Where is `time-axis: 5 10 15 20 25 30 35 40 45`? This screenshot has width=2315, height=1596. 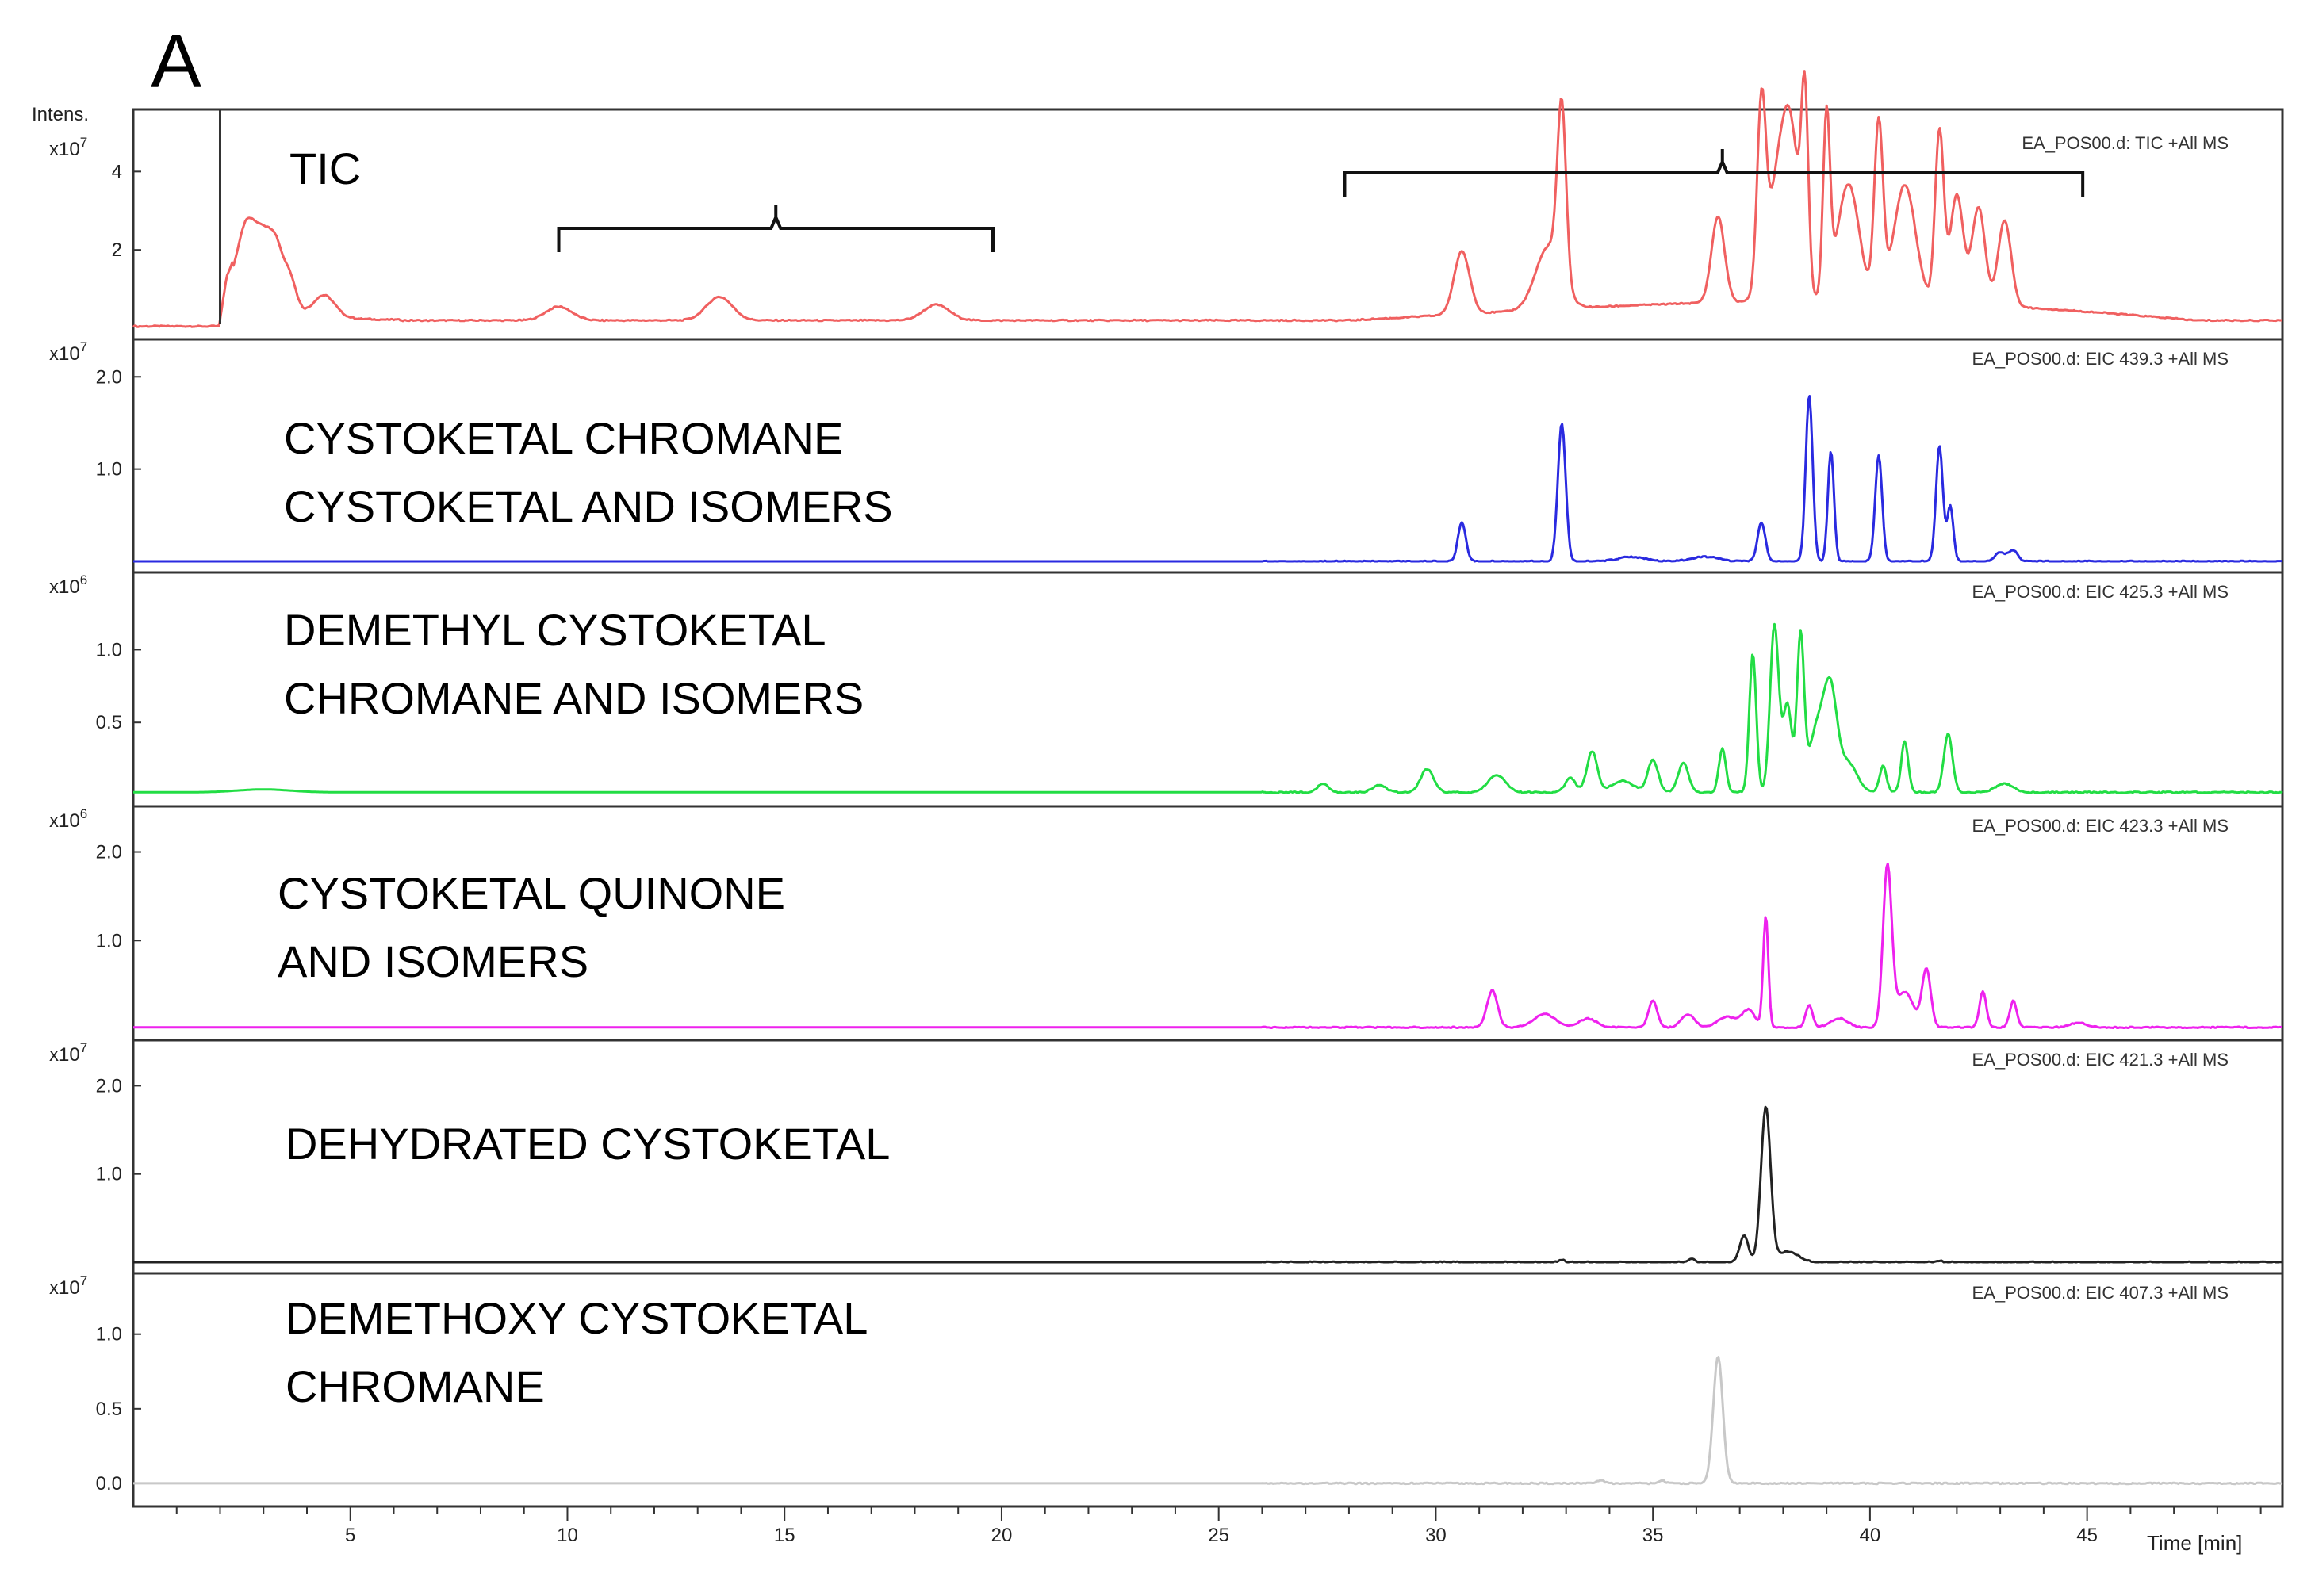
time-axis: 5 10 15 20 25 30 35 40 45 is located at coordinates (1218, 1526).